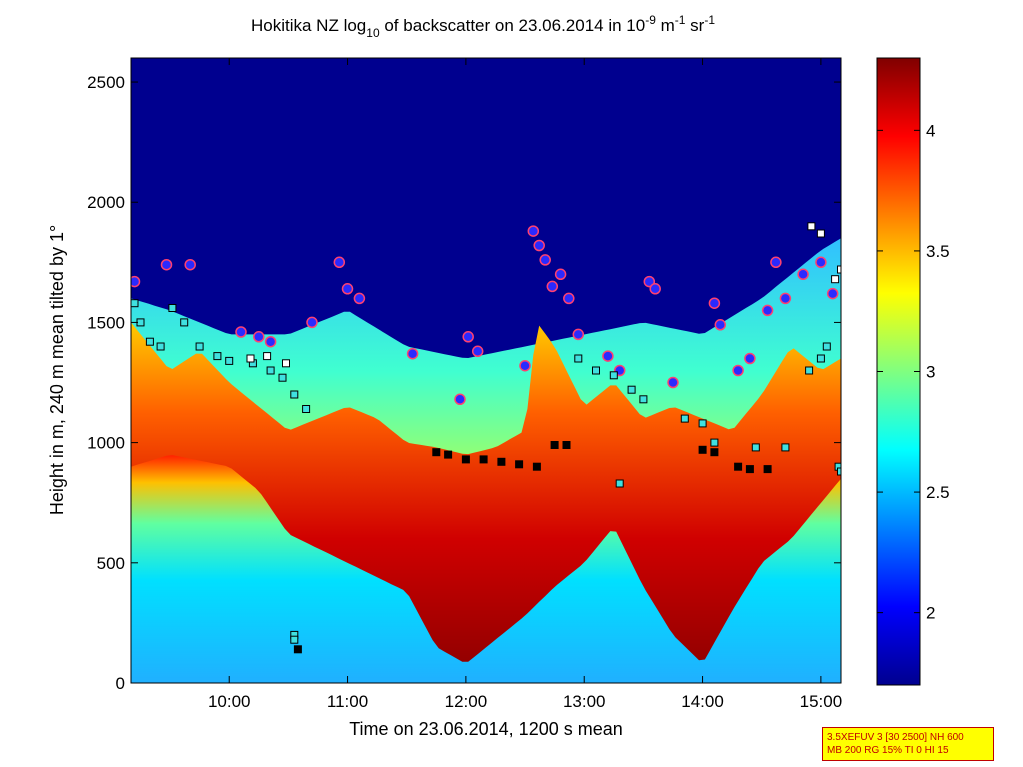  What do you see at coordinates (821, 701) in the screenshot?
I see `x-tick-label: 15:00` at bounding box center [821, 701].